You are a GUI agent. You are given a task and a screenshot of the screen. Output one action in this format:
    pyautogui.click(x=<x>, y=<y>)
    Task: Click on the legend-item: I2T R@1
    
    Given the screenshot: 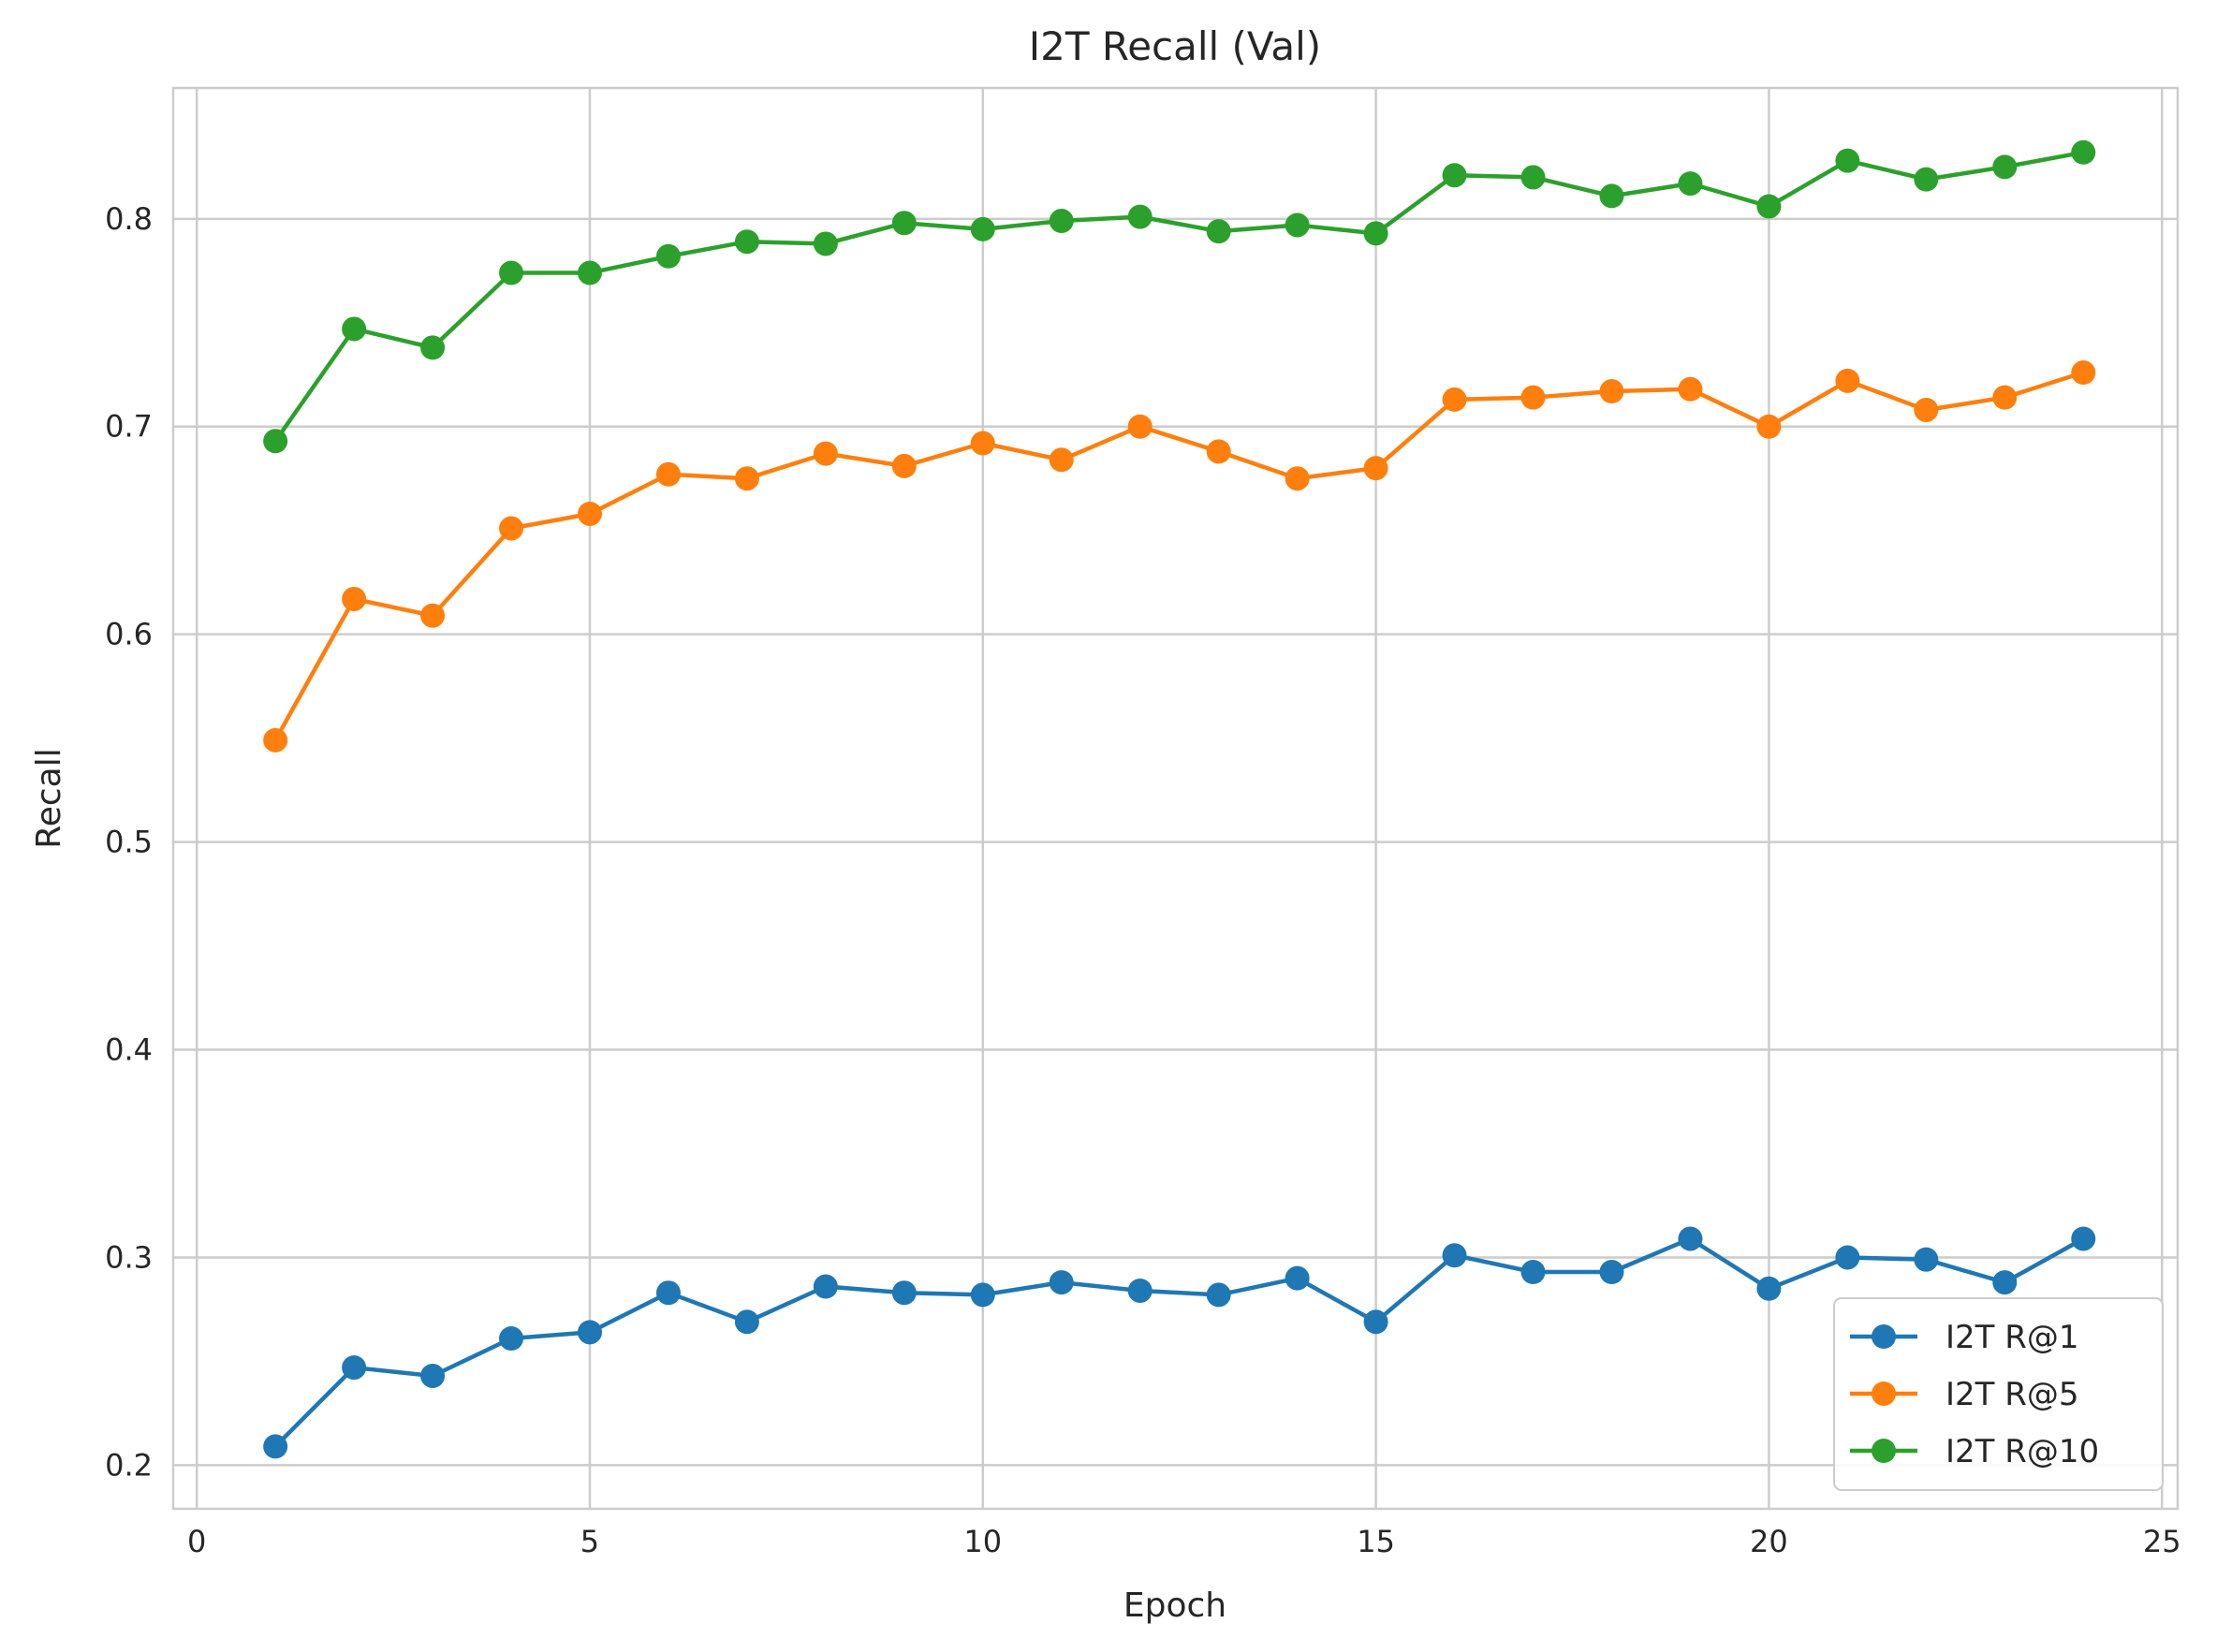 What is the action you would take?
    pyautogui.click(x=1964, y=1337)
    